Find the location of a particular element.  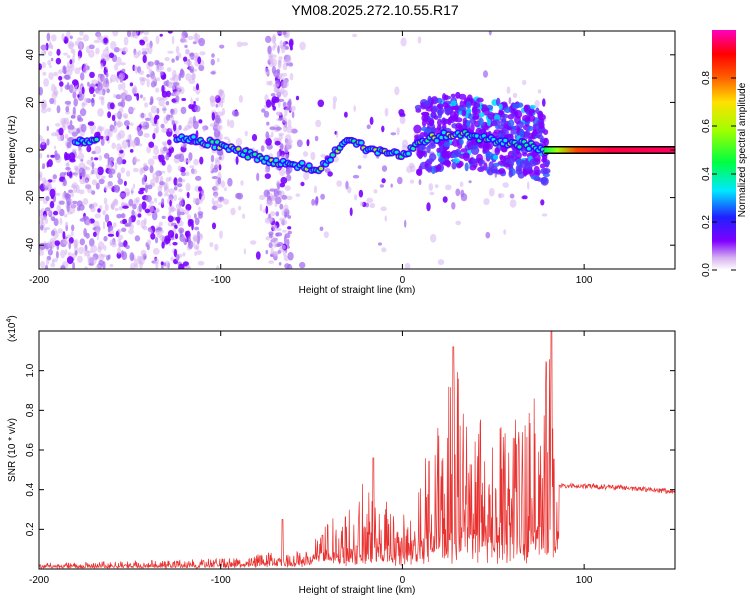

colorbar-label: Normalized spectral amplitude is located at coordinates (742, 149).